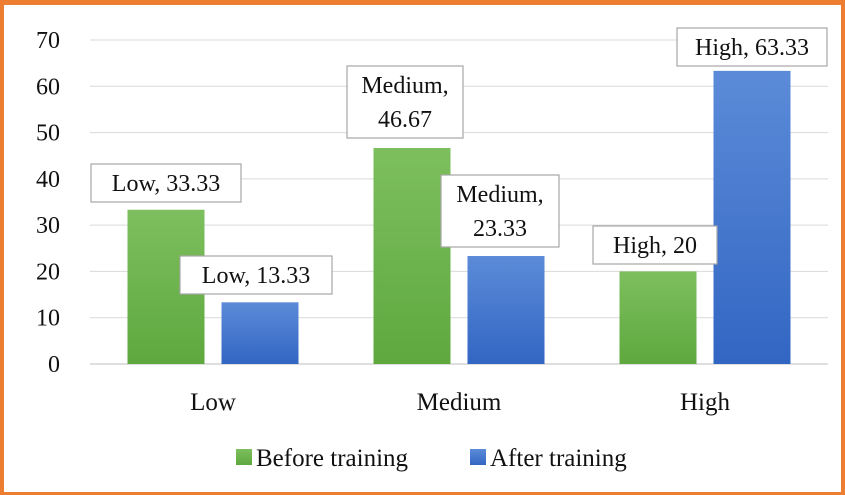 This screenshot has height=495, width=845. I want to click on data-label: High, 20, so click(655, 245).